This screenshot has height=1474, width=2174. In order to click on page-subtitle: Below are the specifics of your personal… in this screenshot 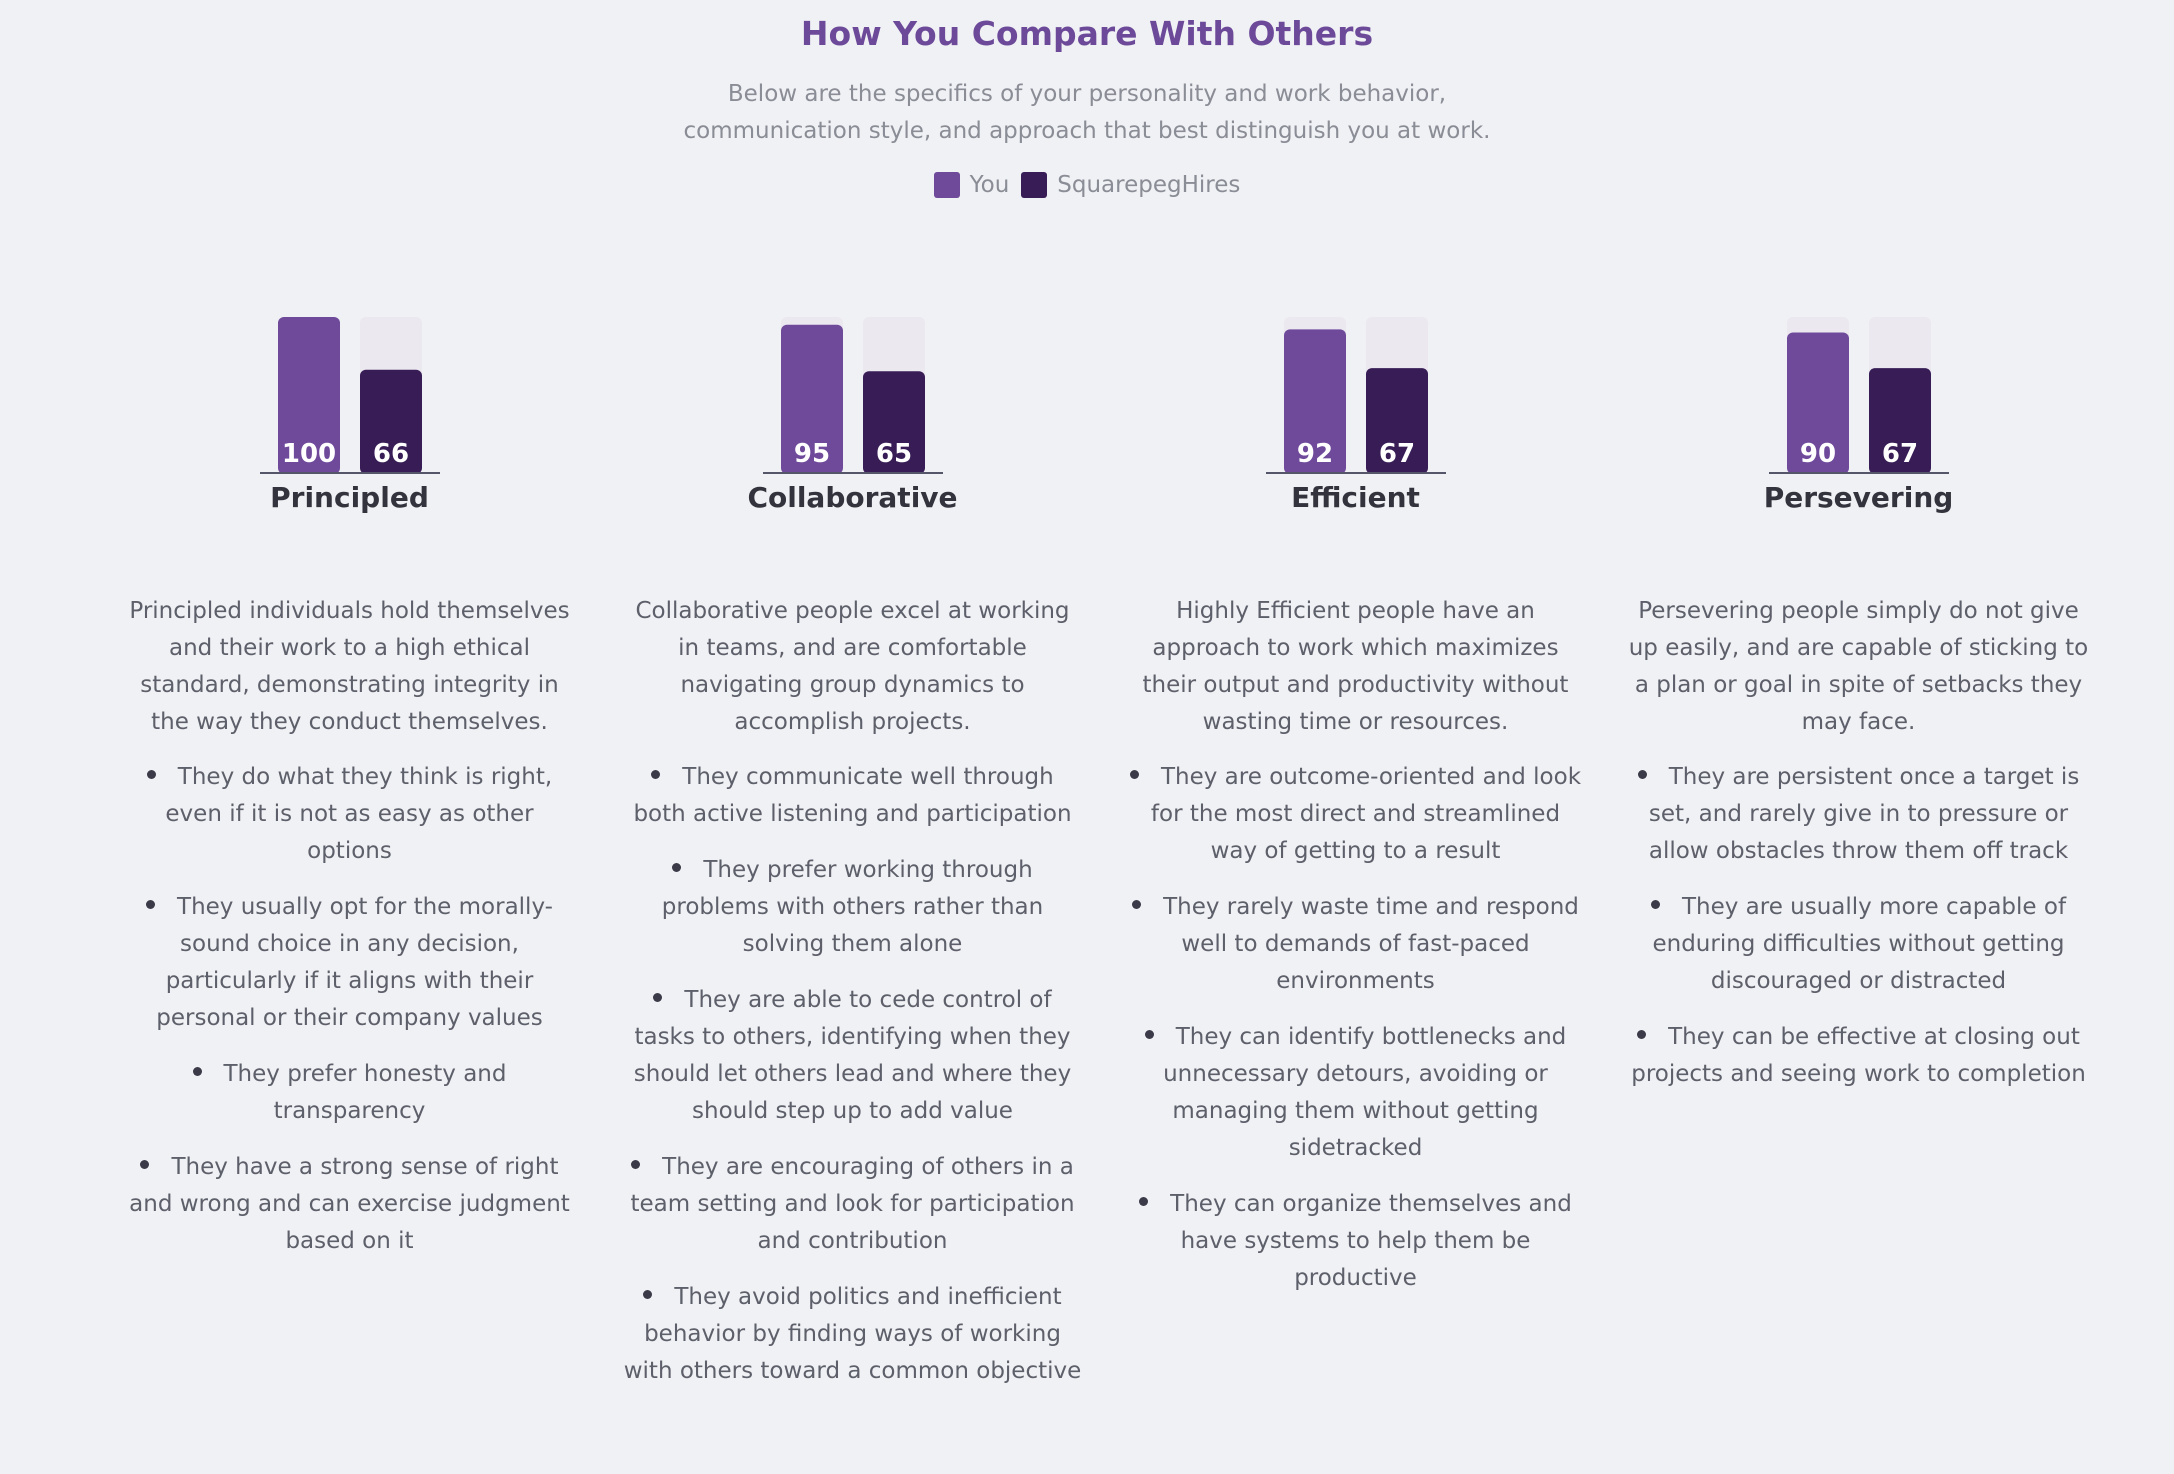, I will do `click(1087, 112)`.